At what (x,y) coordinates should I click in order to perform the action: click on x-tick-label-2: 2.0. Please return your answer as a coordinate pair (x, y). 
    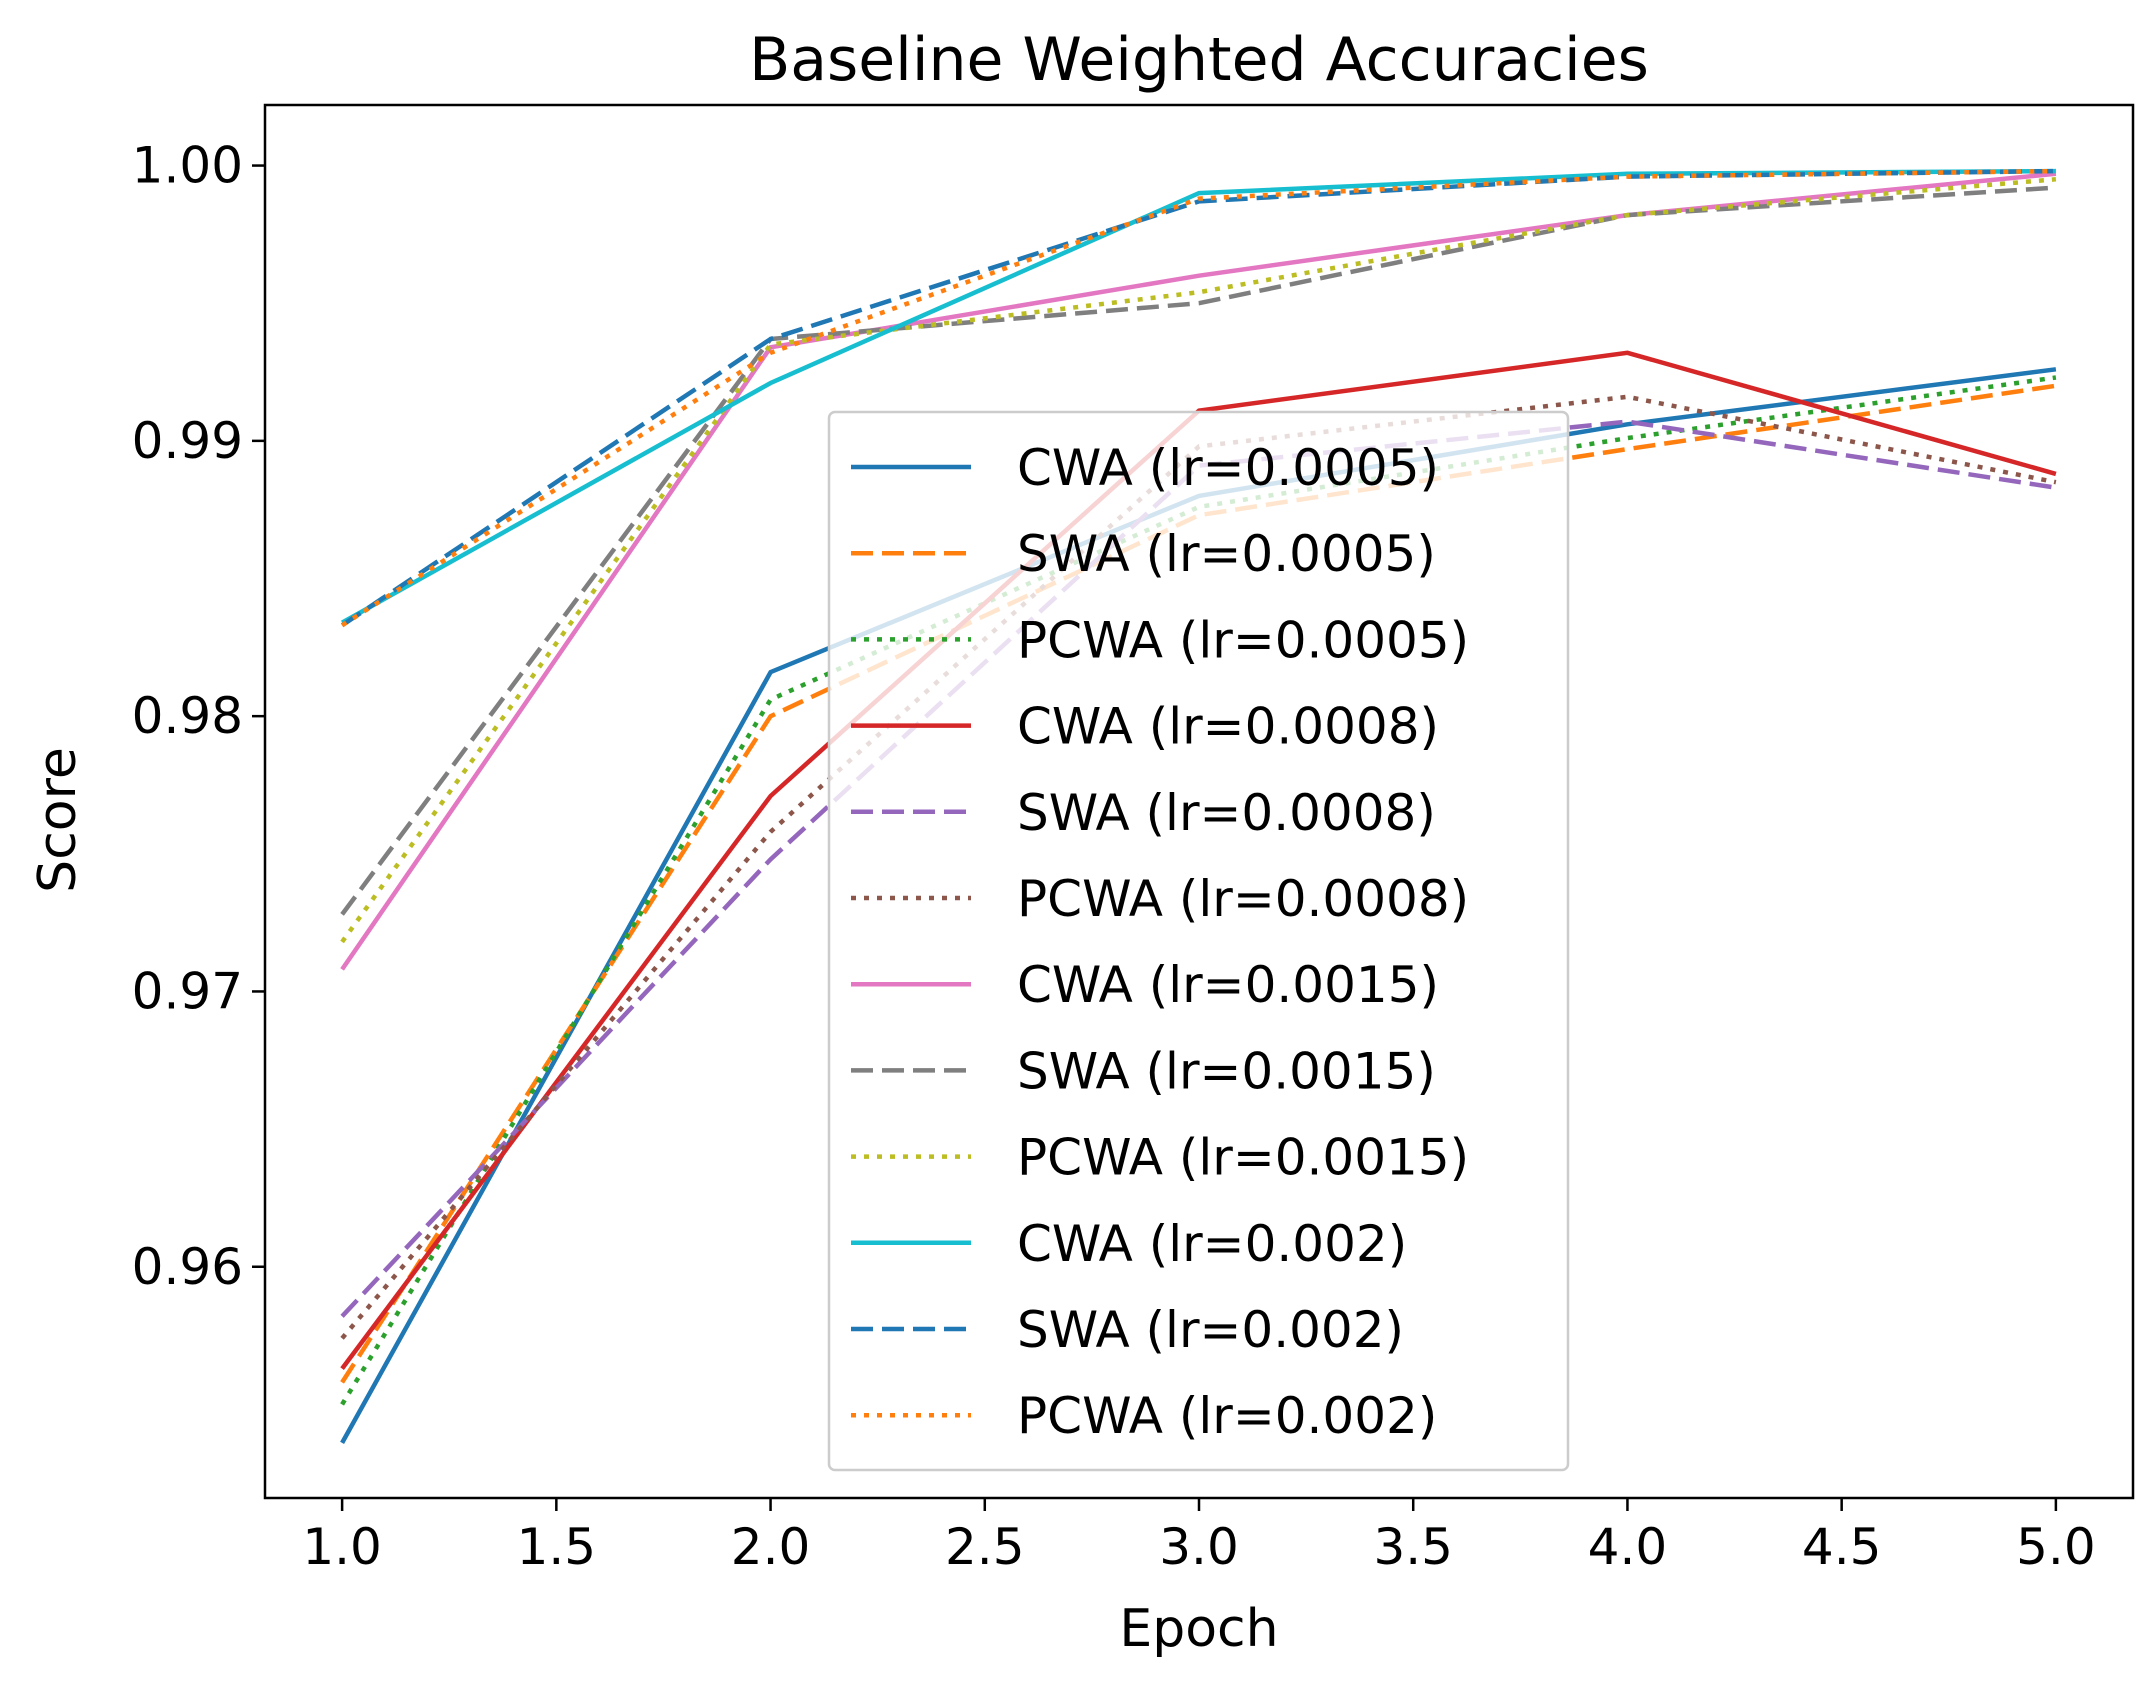
    Looking at the image, I should click on (771, 1547).